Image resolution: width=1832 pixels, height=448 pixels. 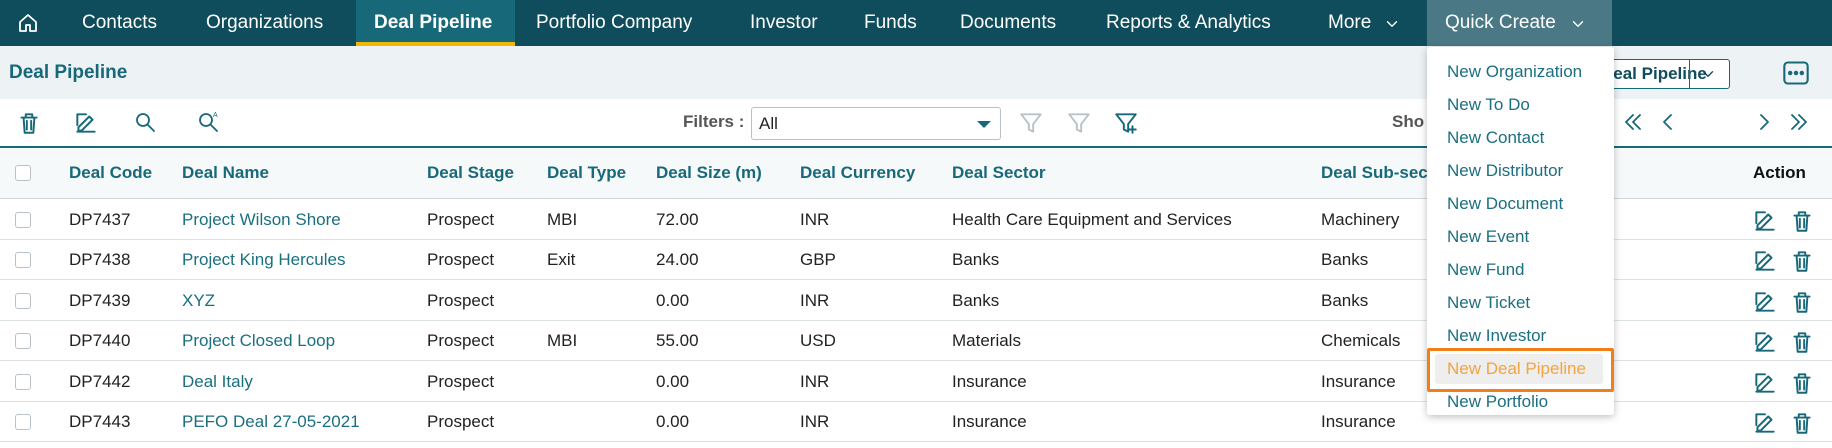 What do you see at coordinates (1486, 269) in the screenshot?
I see `menu-item: New Fund` at bounding box center [1486, 269].